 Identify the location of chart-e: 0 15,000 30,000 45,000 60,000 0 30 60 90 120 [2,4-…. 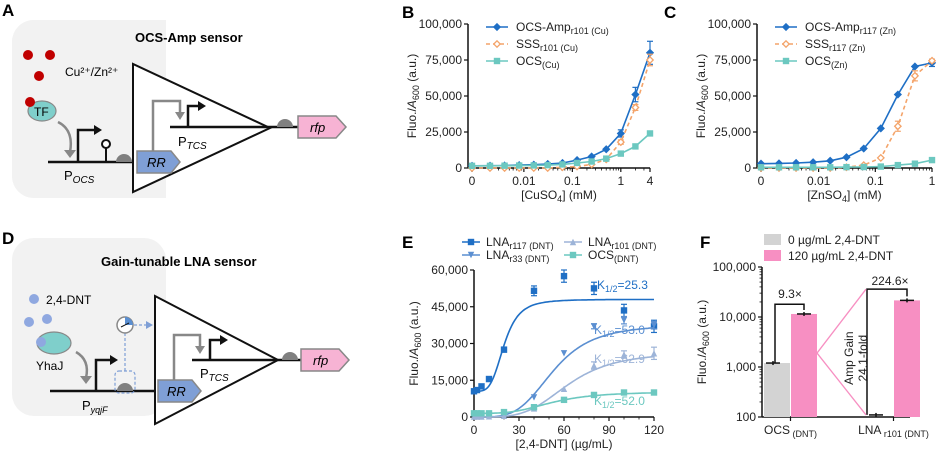
(535, 343).